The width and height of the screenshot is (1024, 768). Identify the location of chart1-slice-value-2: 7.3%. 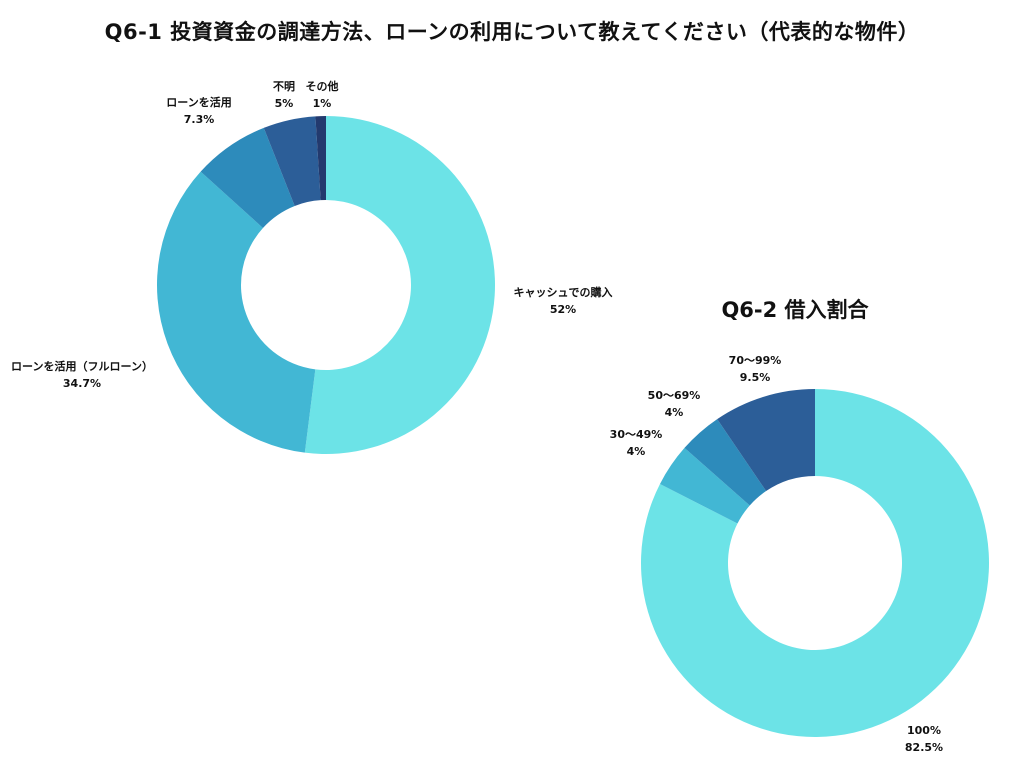
(199, 119).